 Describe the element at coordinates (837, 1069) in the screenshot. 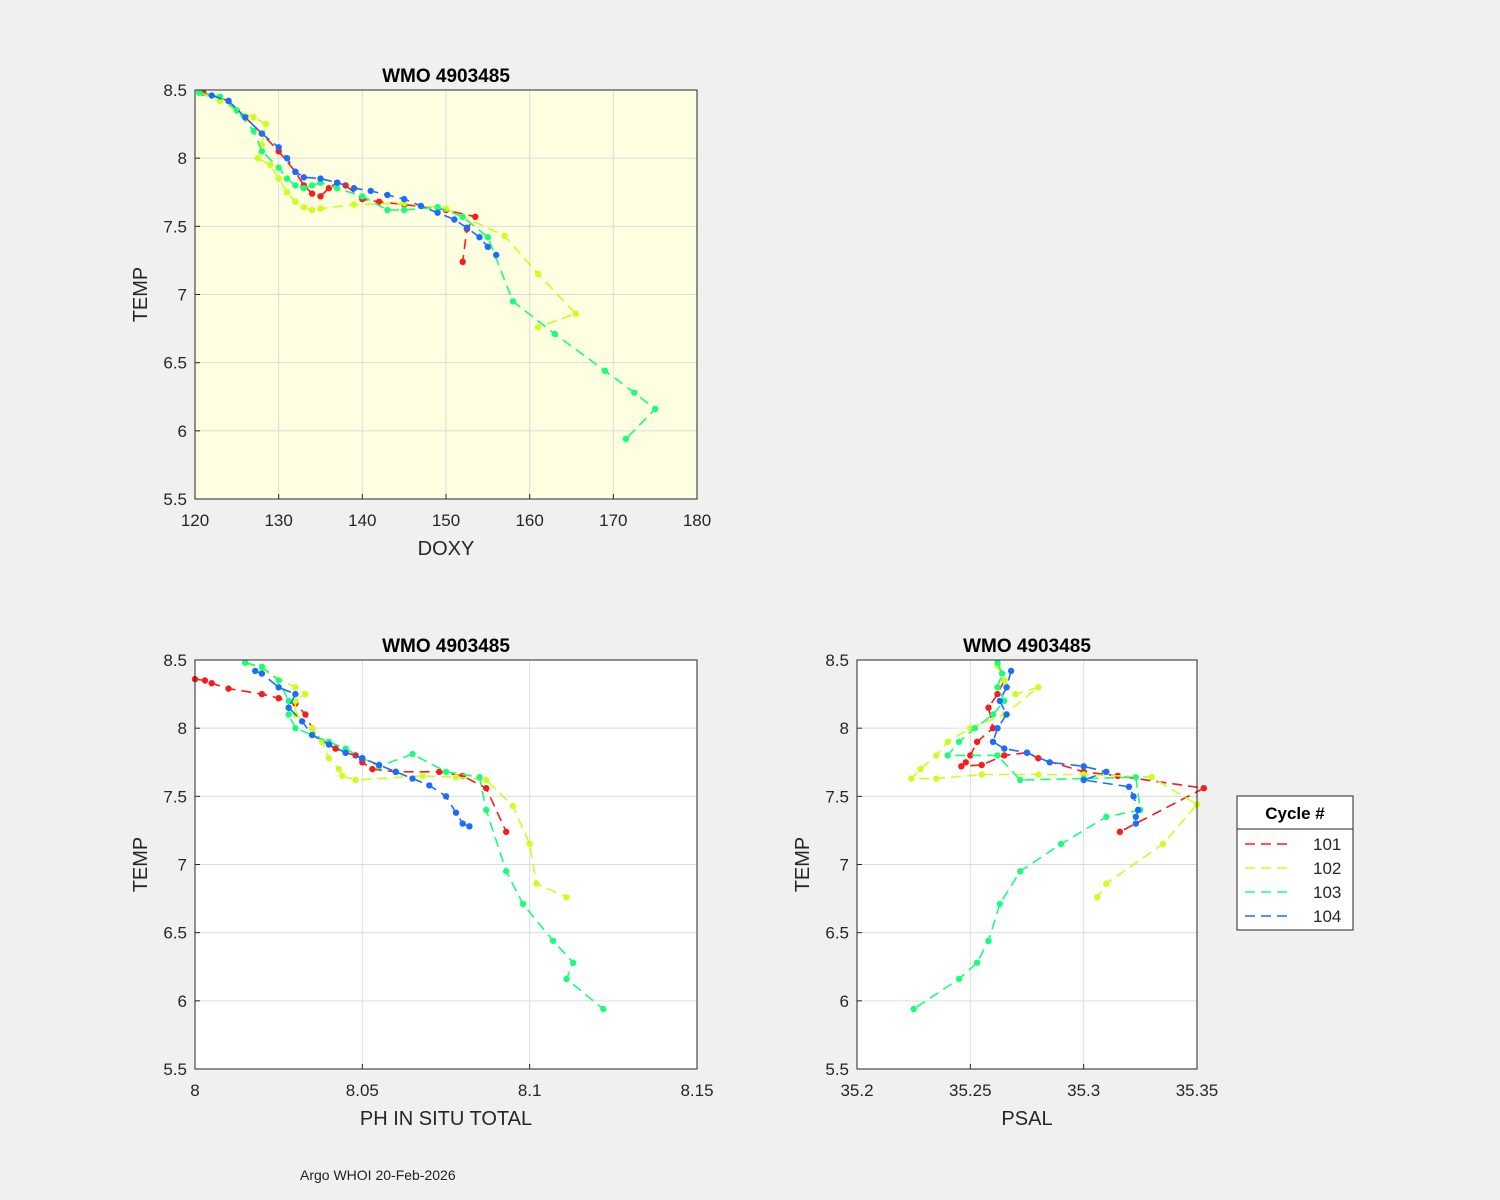

I see `y-tick-label: 5.5` at that location.